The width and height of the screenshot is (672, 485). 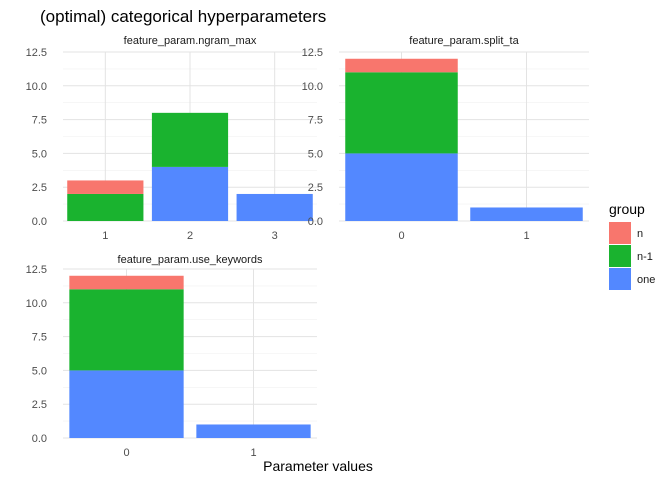 What do you see at coordinates (627, 209) in the screenshot?
I see `legend-title: group` at bounding box center [627, 209].